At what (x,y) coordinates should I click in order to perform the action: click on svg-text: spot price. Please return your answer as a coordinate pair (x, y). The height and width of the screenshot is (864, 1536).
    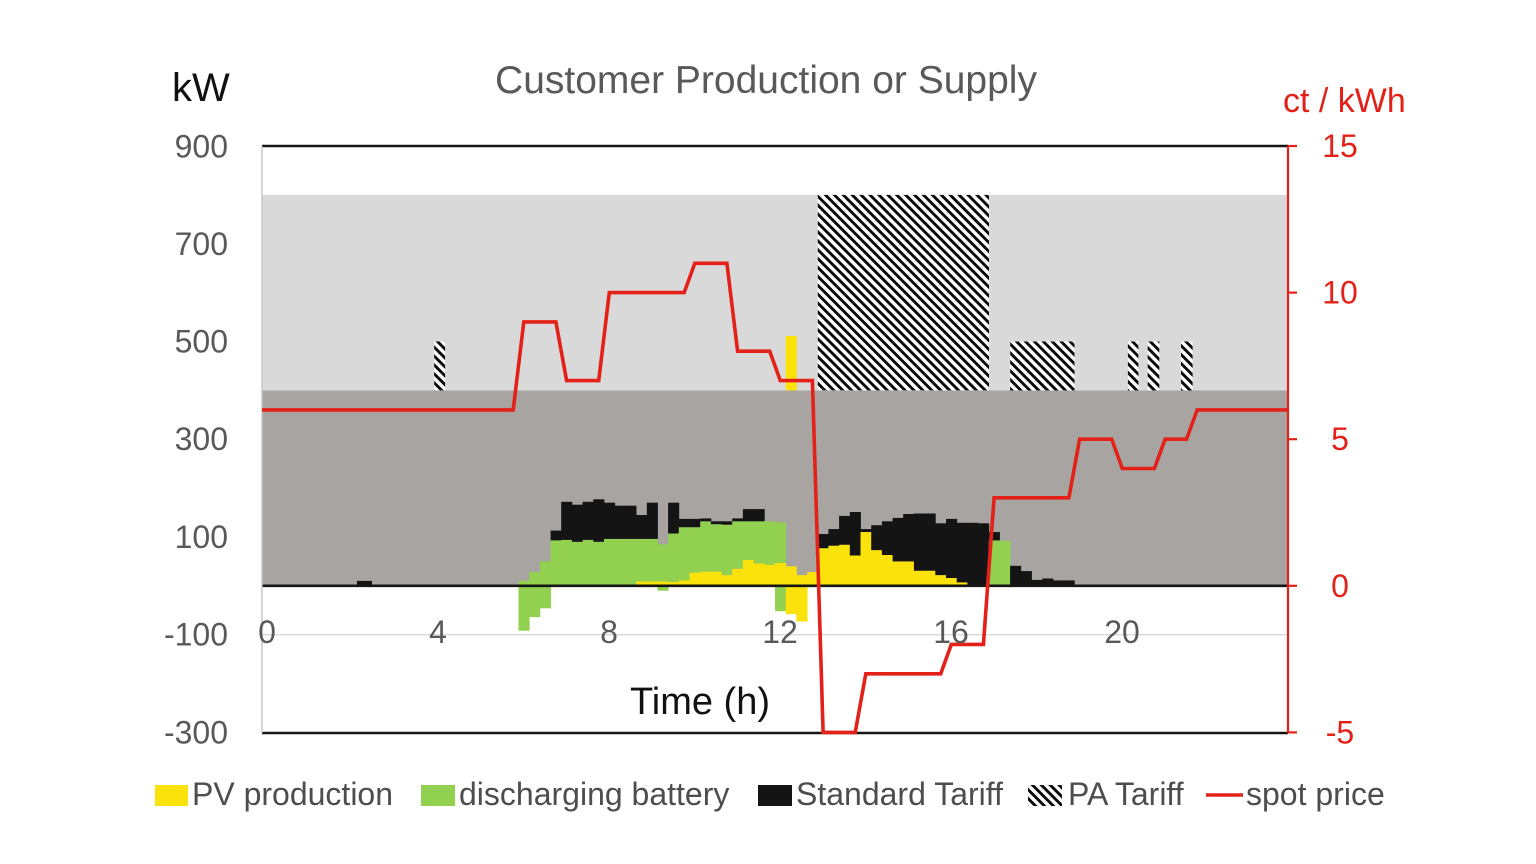
    Looking at the image, I should click on (1315, 794).